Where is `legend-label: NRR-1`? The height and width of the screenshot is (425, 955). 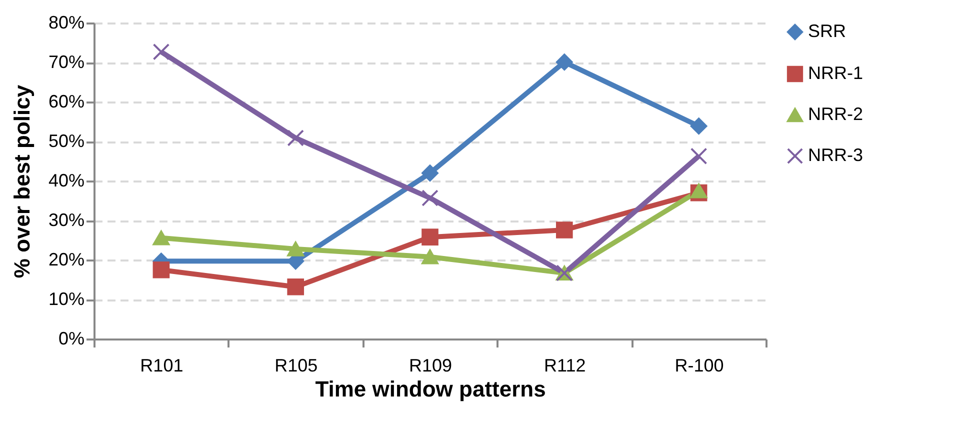
legend-label: NRR-1 is located at coordinates (836, 73).